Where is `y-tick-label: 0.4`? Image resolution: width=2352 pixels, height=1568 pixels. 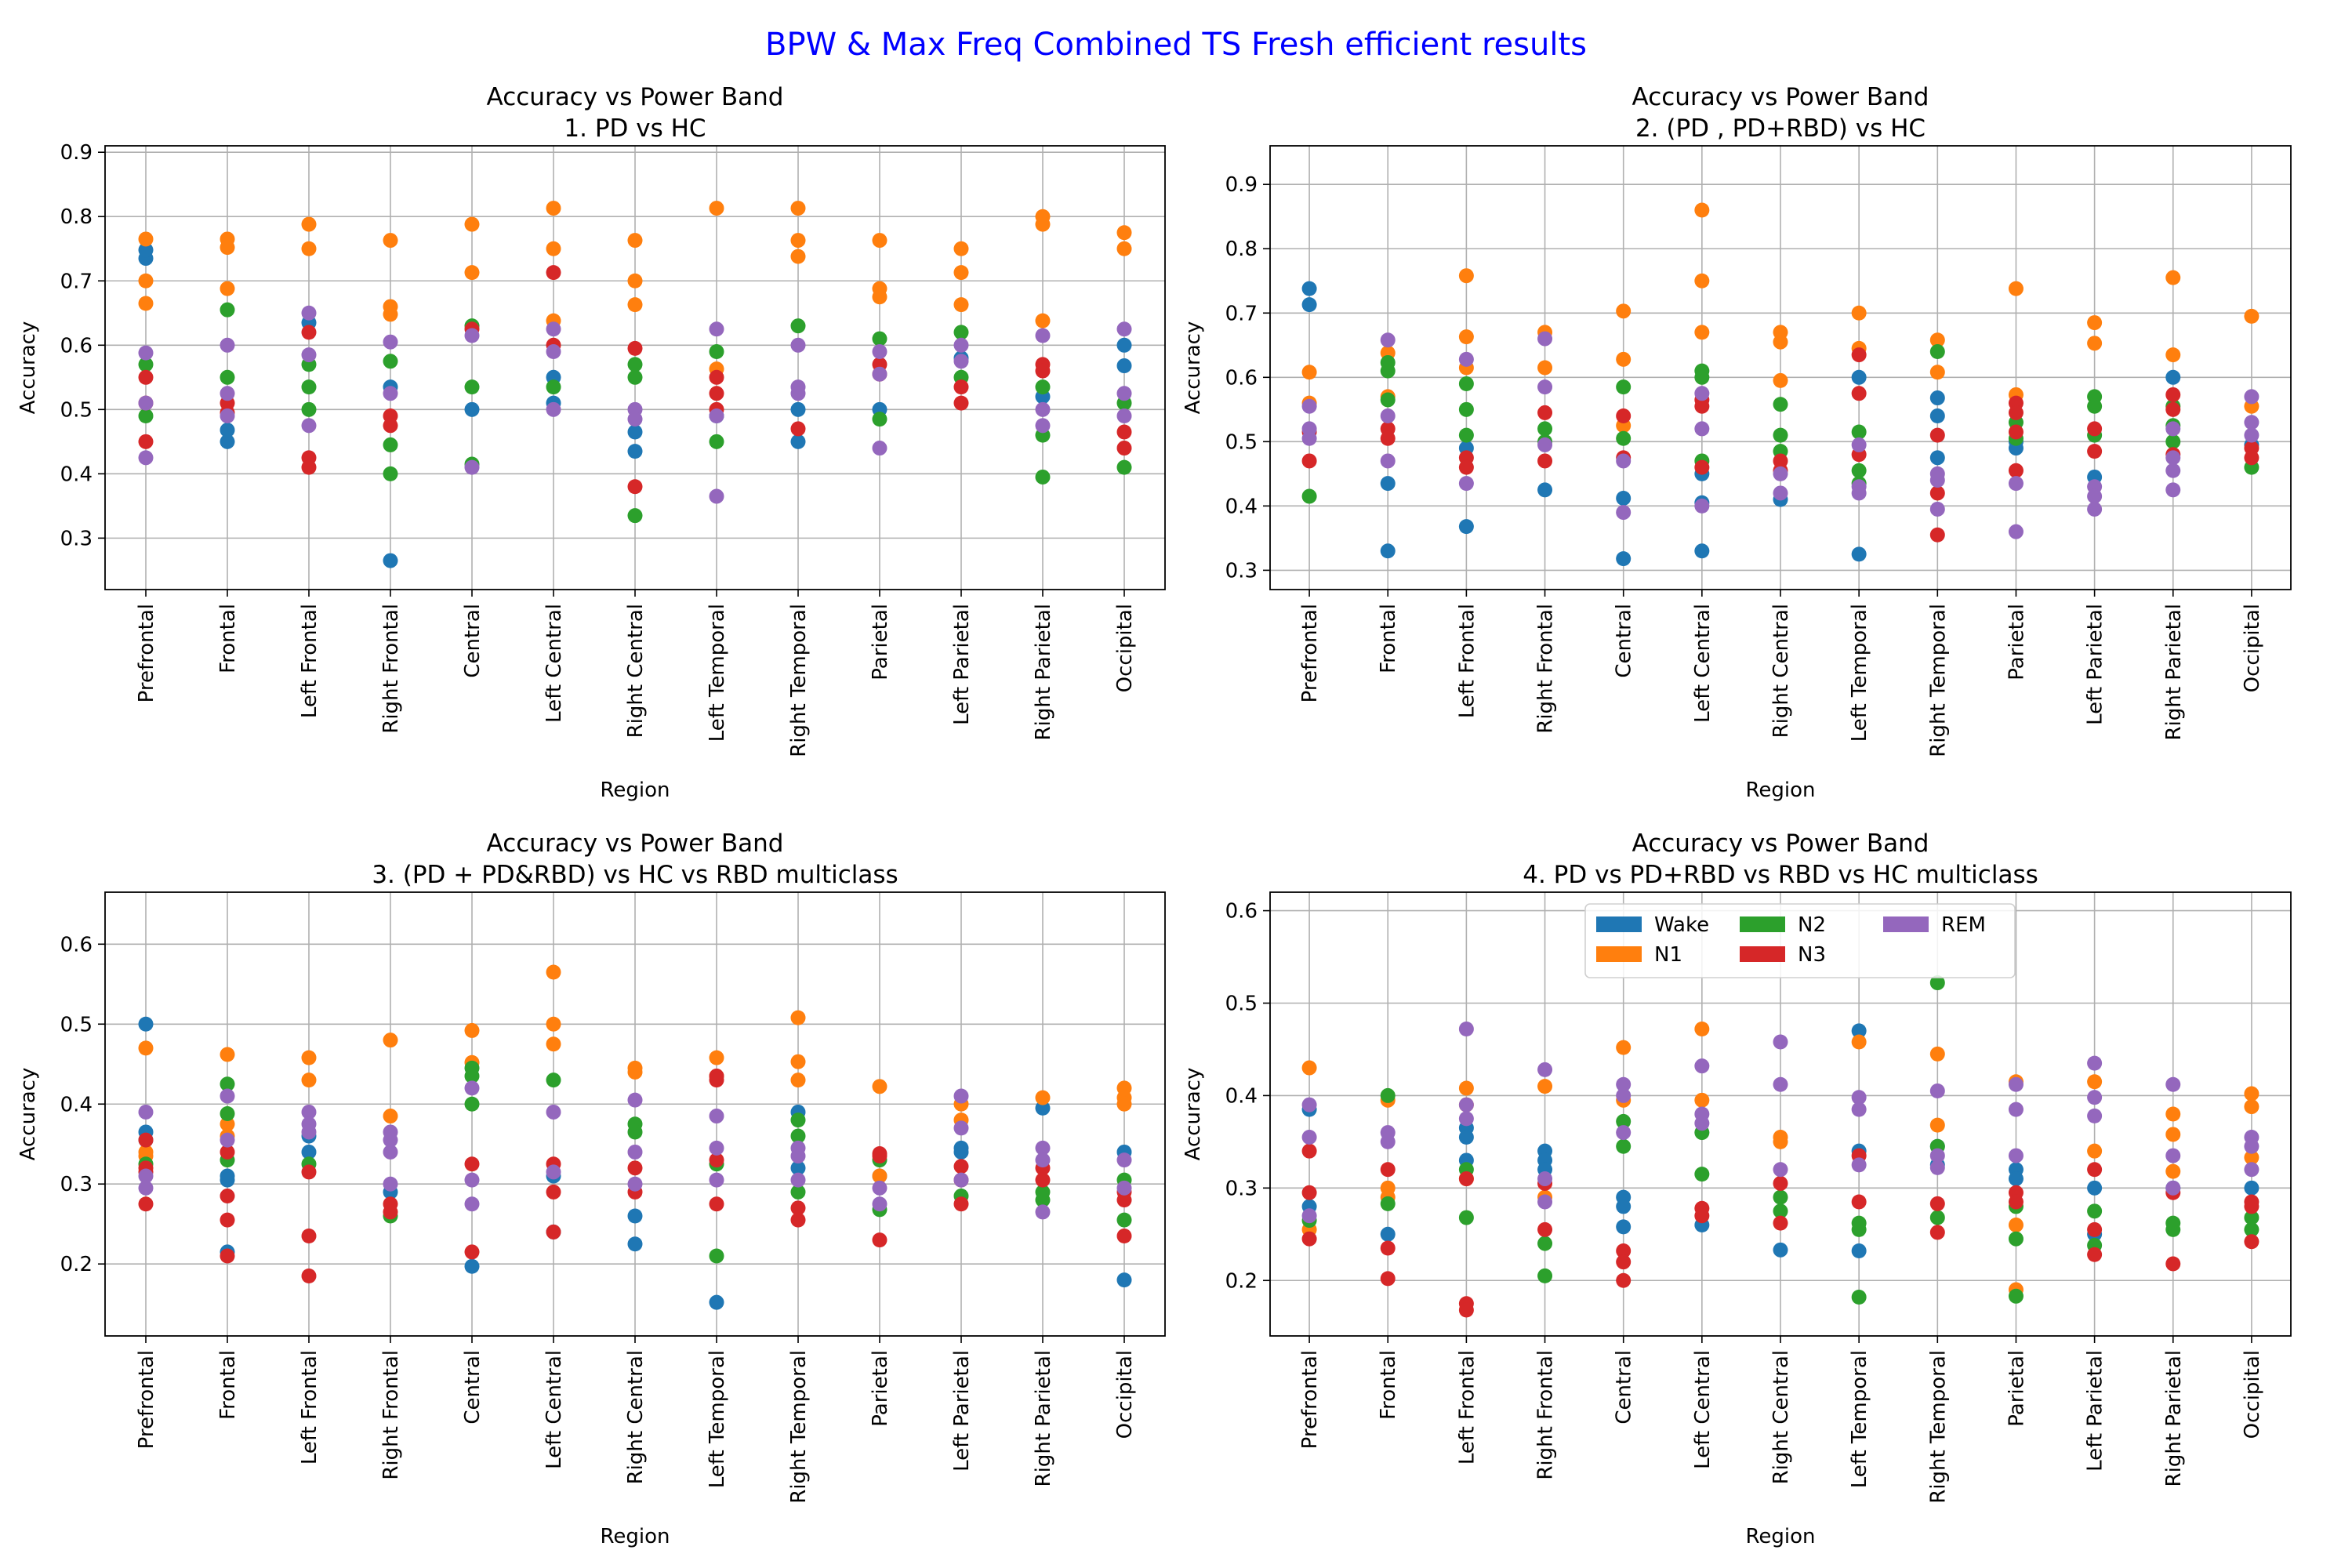
y-tick-label: 0.4 is located at coordinates (76, 1104).